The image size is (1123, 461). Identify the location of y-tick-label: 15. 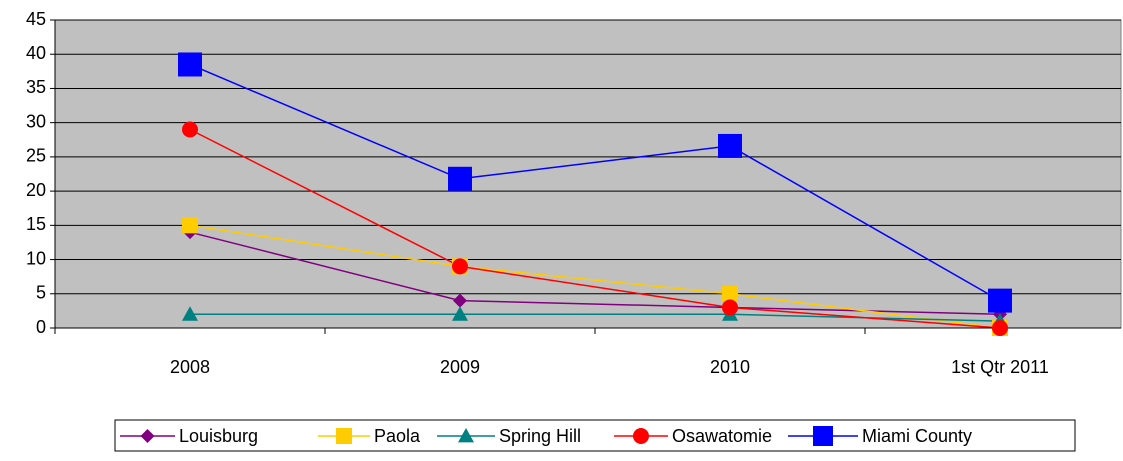
(36, 224).